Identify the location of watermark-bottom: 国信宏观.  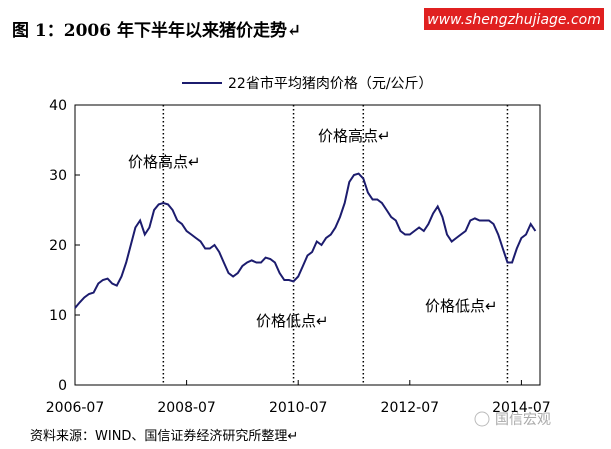
(523, 420).